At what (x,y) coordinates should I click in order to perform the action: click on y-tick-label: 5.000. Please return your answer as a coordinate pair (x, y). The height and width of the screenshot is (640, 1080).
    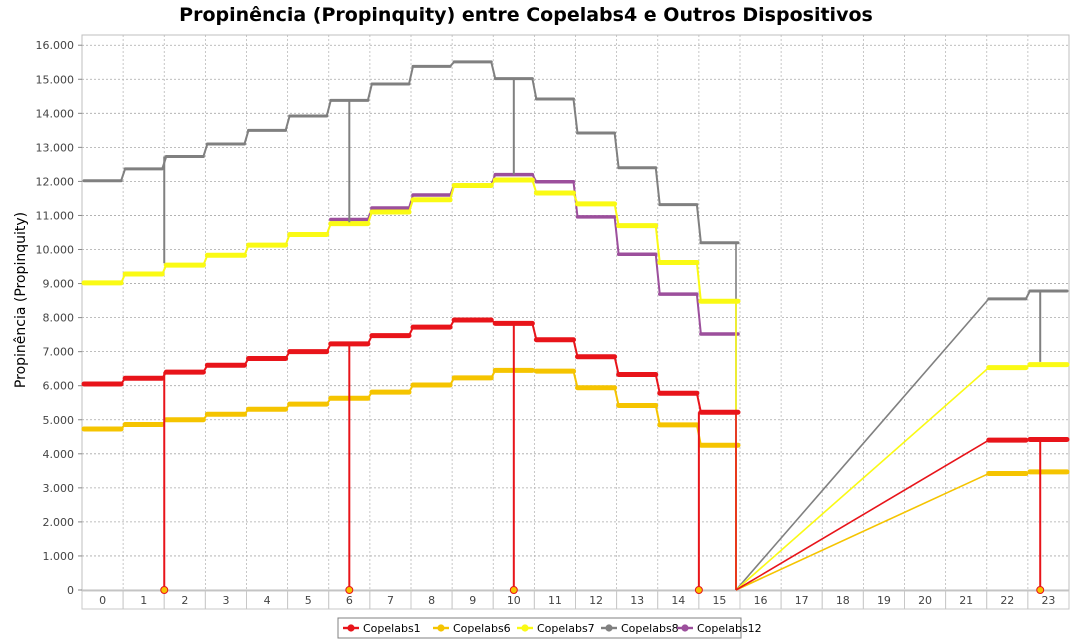
    Looking at the image, I should click on (59, 420).